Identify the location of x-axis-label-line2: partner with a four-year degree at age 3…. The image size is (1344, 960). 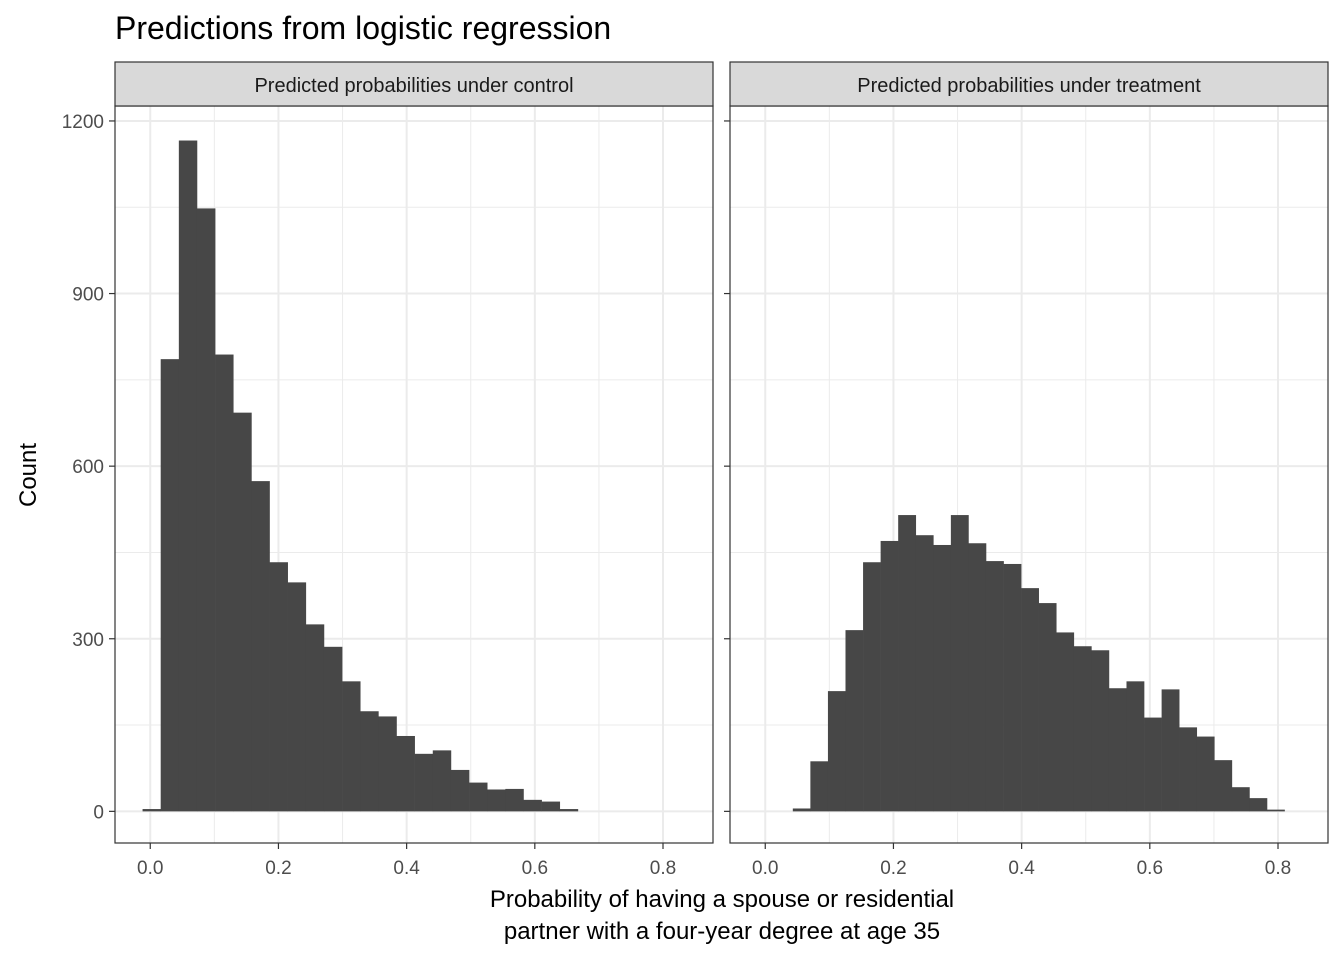
(722, 931).